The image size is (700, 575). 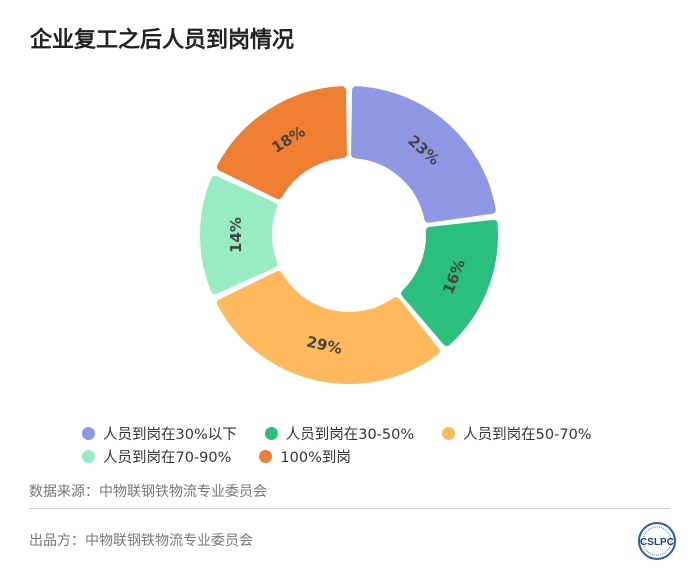 I want to click on legend-item: 人员到岗在50-70%, so click(x=517, y=433).